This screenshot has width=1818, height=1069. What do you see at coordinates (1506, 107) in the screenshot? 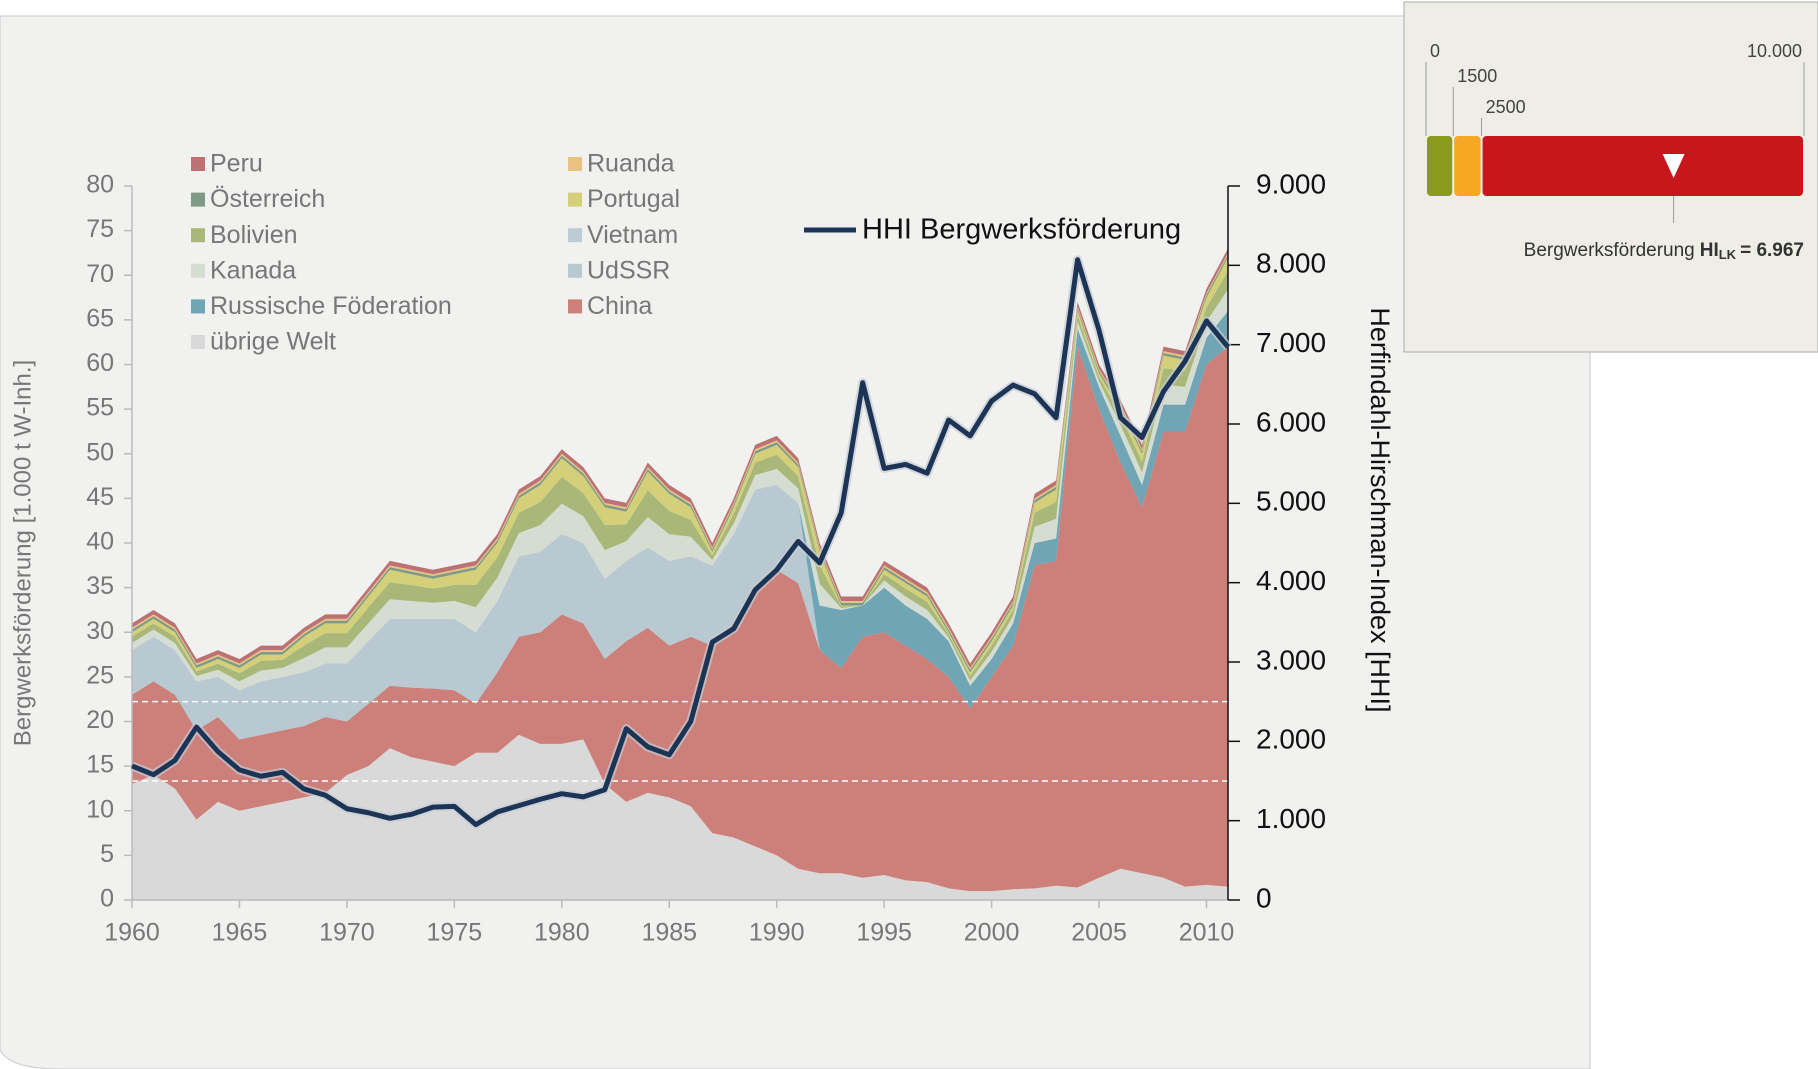
I see `gauge-tick-label: 2500` at bounding box center [1506, 107].